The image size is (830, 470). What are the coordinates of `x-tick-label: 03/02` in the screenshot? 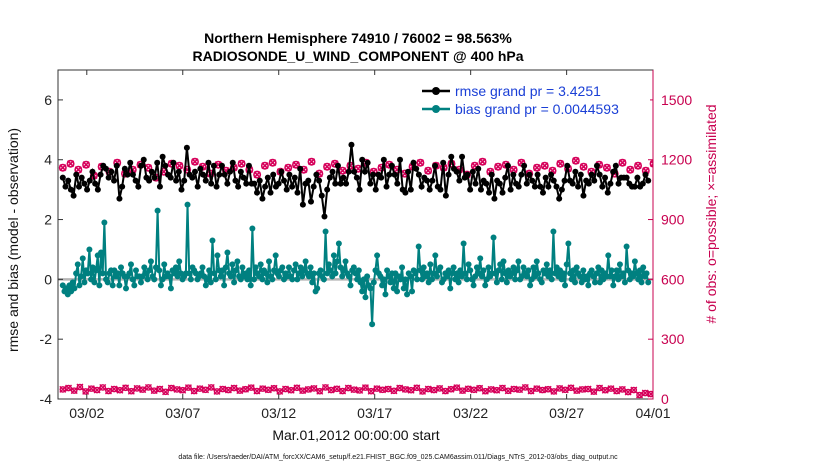 It's located at (86, 413).